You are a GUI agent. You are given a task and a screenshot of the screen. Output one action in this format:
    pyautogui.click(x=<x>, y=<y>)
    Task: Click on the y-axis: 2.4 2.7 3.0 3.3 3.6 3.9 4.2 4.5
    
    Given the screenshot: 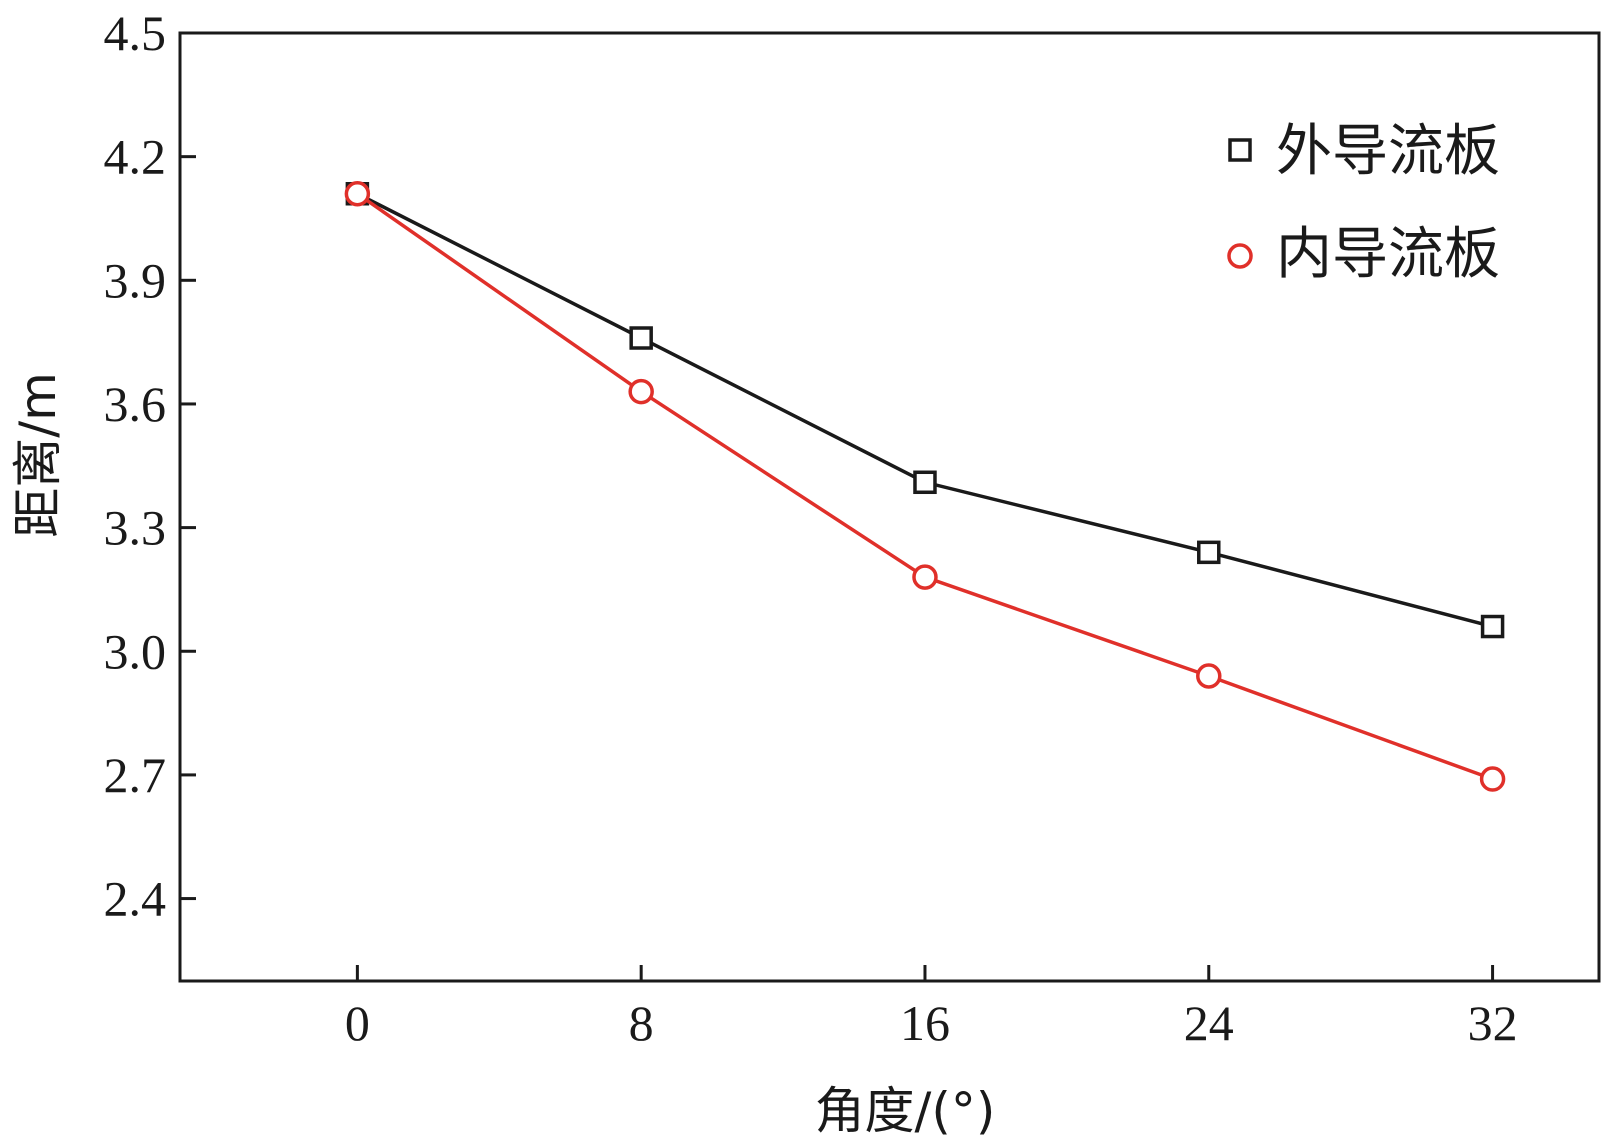 What is the action you would take?
    pyautogui.click(x=150, y=466)
    